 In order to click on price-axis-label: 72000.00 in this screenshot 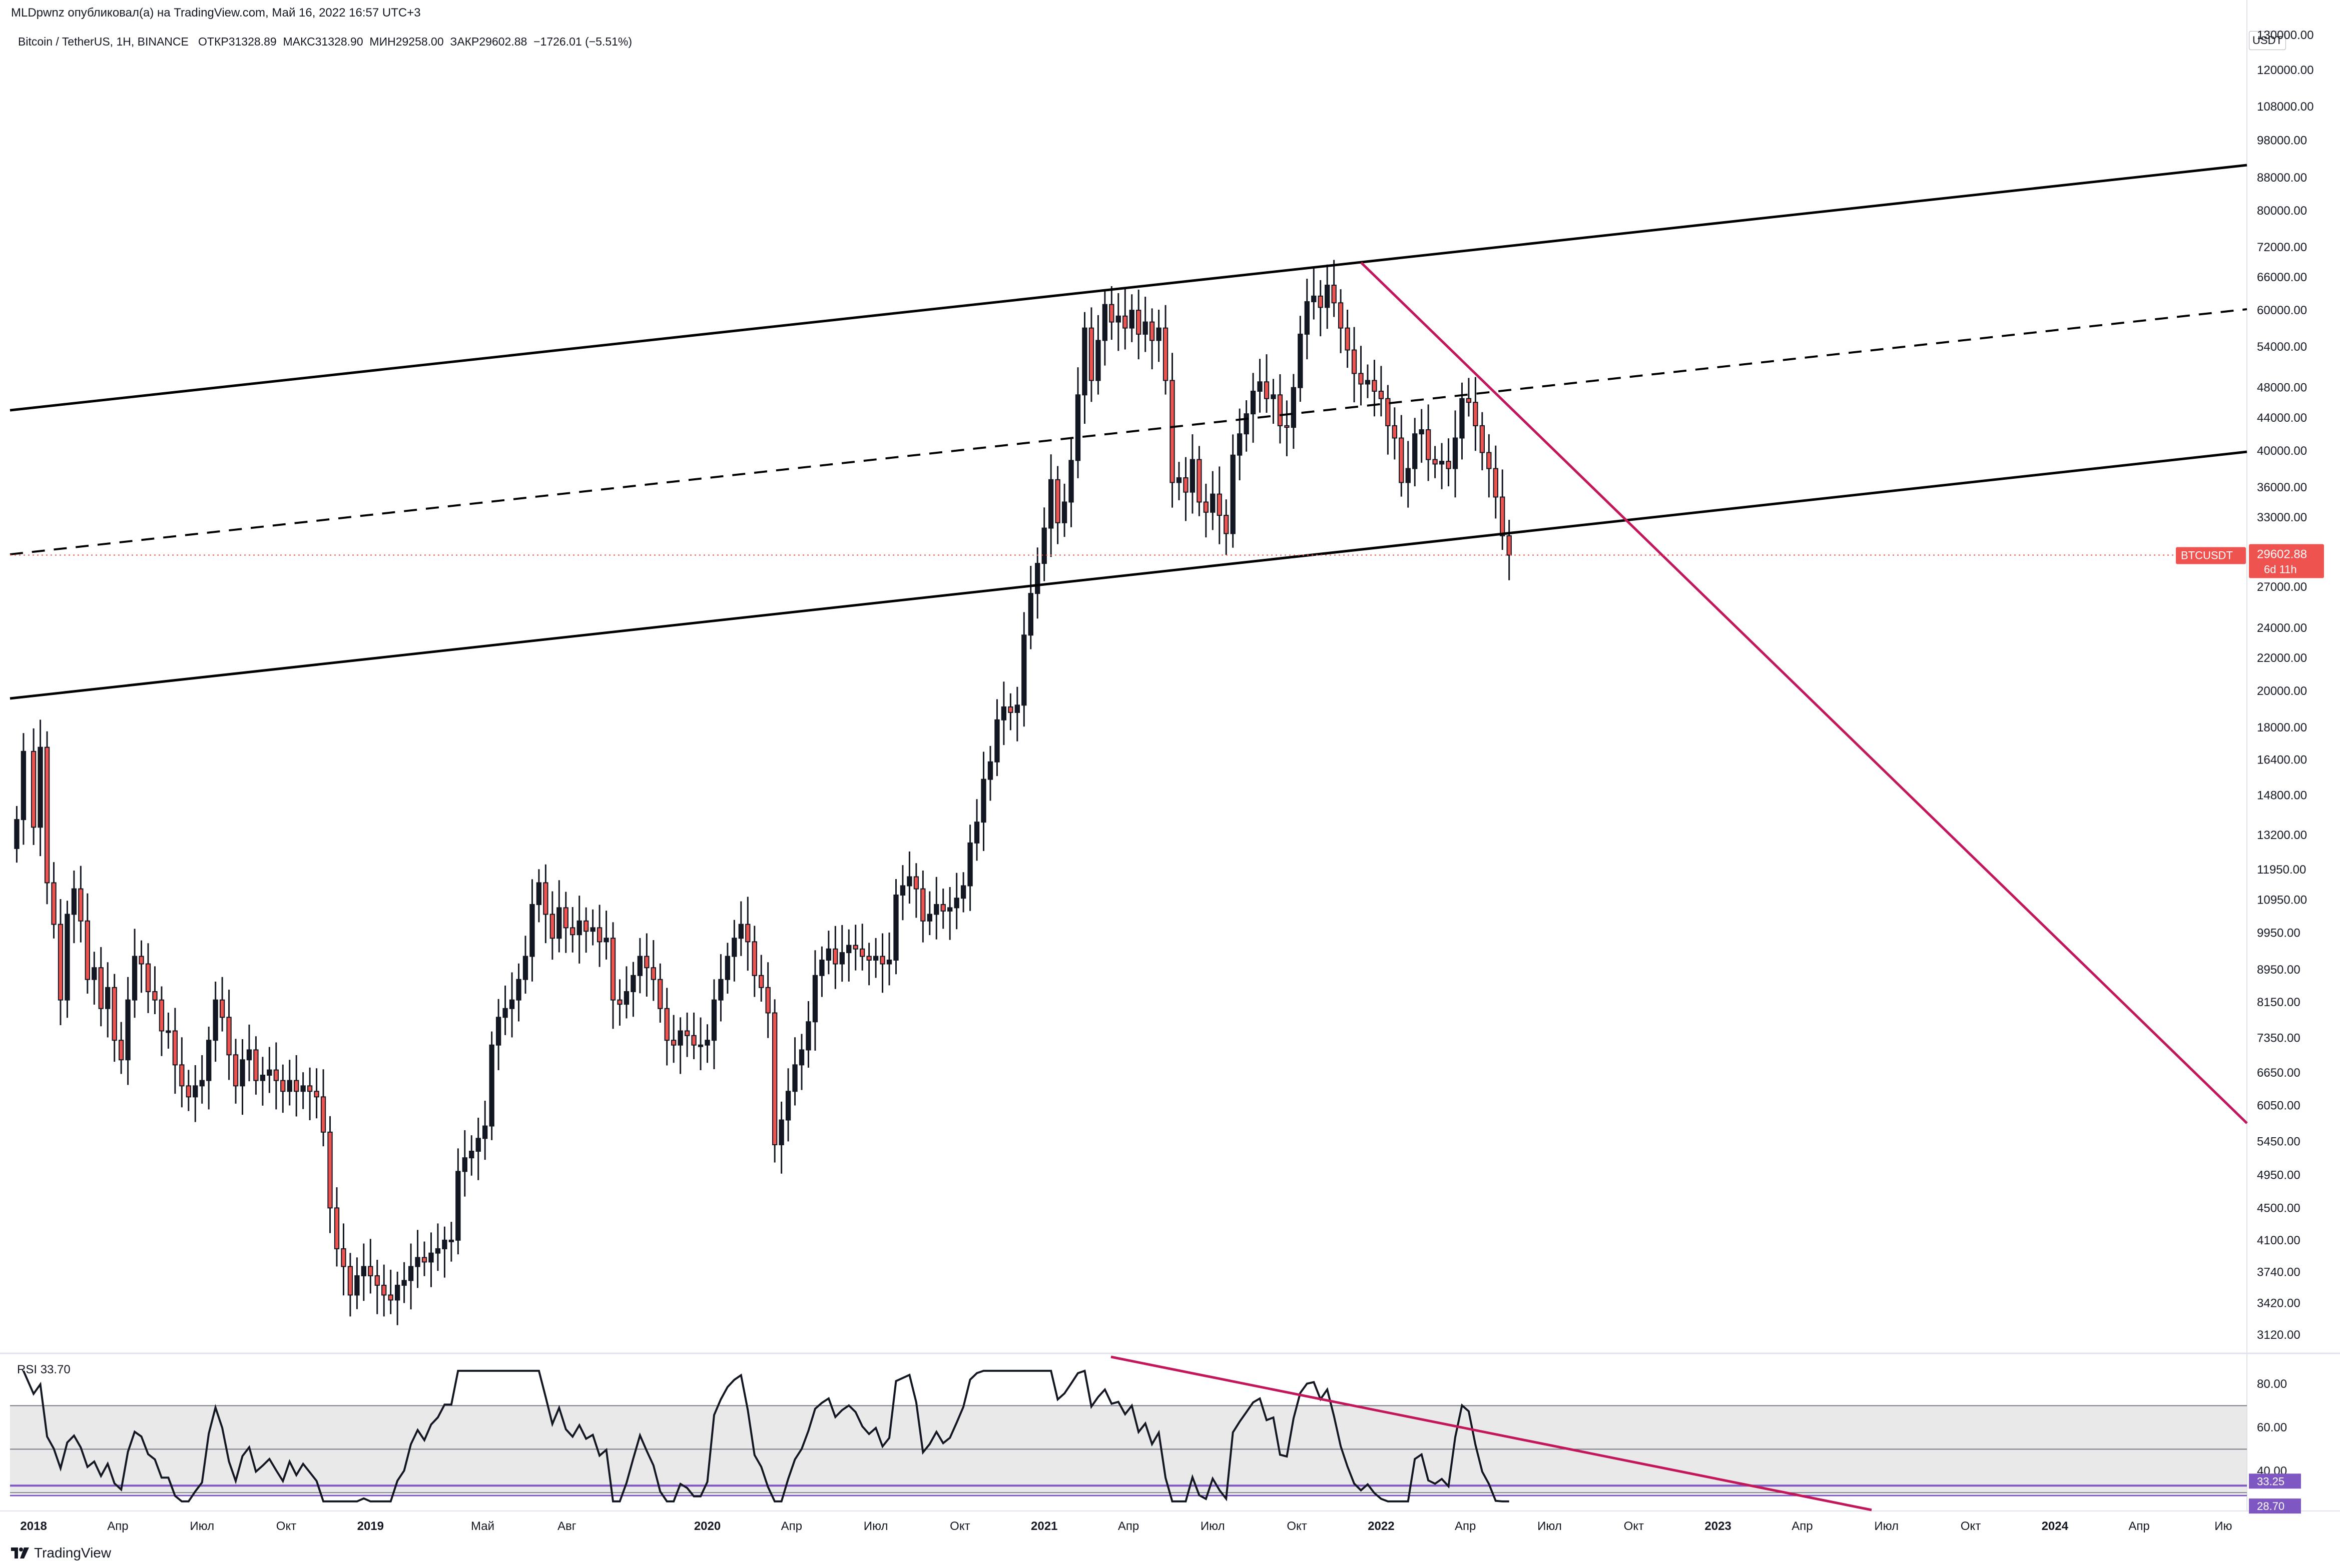, I will do `click(2282, 248)`.